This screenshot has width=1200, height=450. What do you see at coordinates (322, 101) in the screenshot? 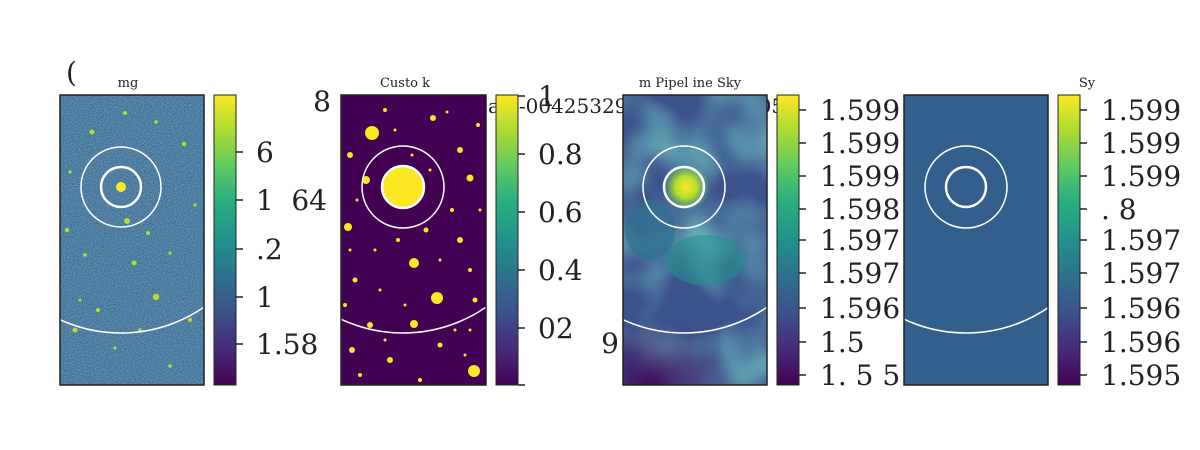
I see `stray-label-8: 8` at bounding box center [322, 101].